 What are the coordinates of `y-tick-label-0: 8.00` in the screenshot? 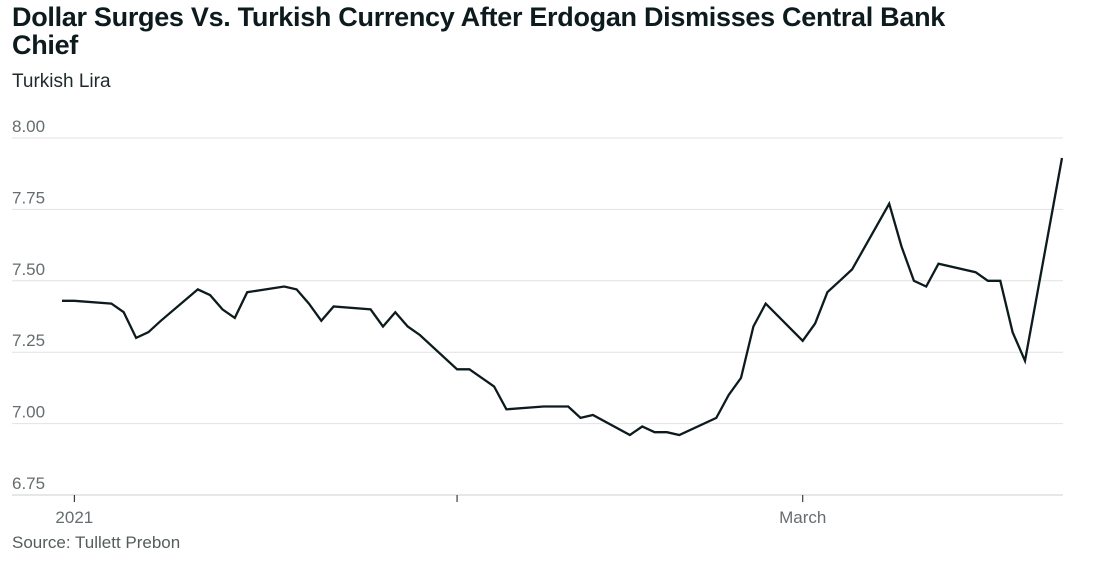 It's located at (28, 126).